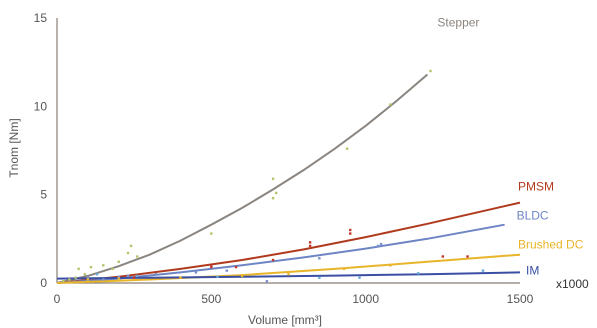 The image size is (597, 328). I want to click on x-tick-label: 1000, so click(365, 299).